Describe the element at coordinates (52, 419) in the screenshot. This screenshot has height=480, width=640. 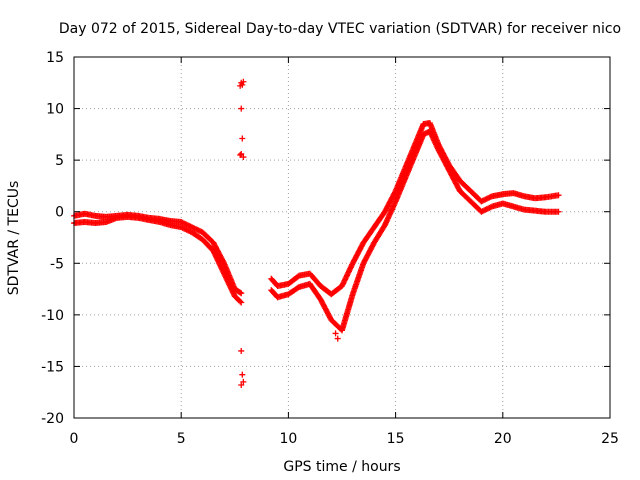
I see `y-tick-label: -20` at that location.